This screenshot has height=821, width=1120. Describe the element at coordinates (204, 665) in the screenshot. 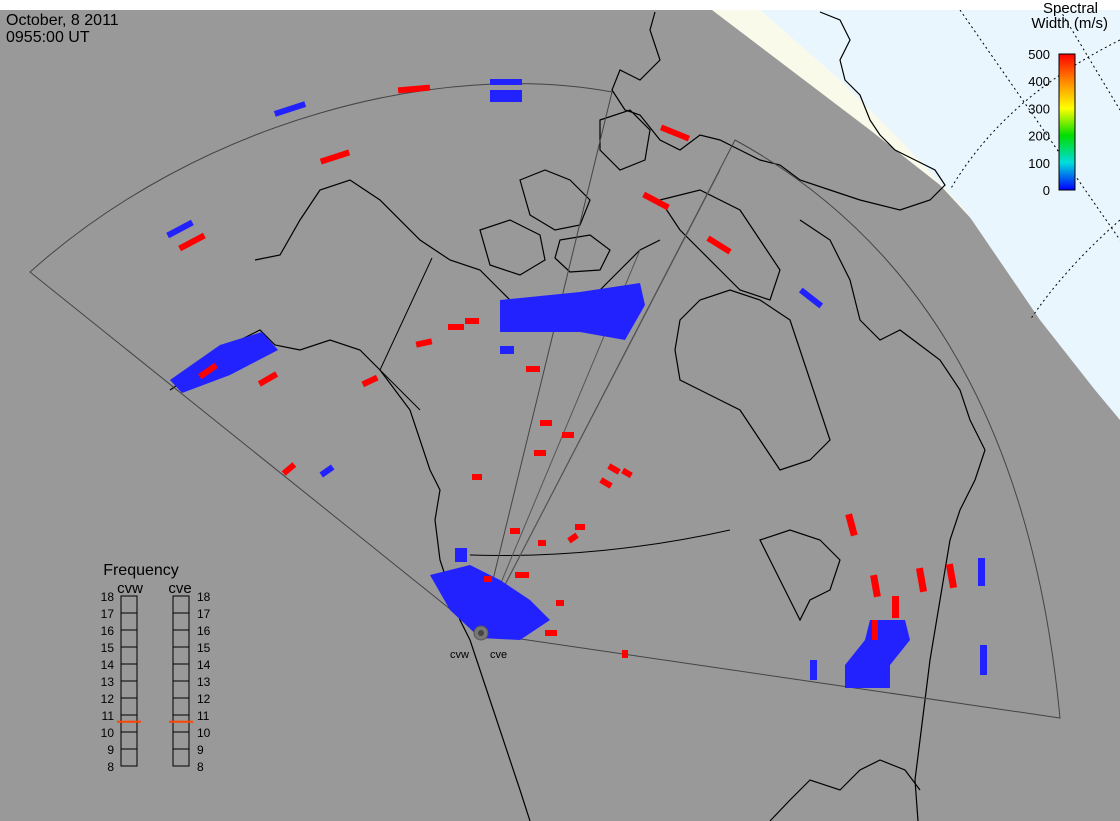

I see `frequency-tick-cve: 14` at that location.